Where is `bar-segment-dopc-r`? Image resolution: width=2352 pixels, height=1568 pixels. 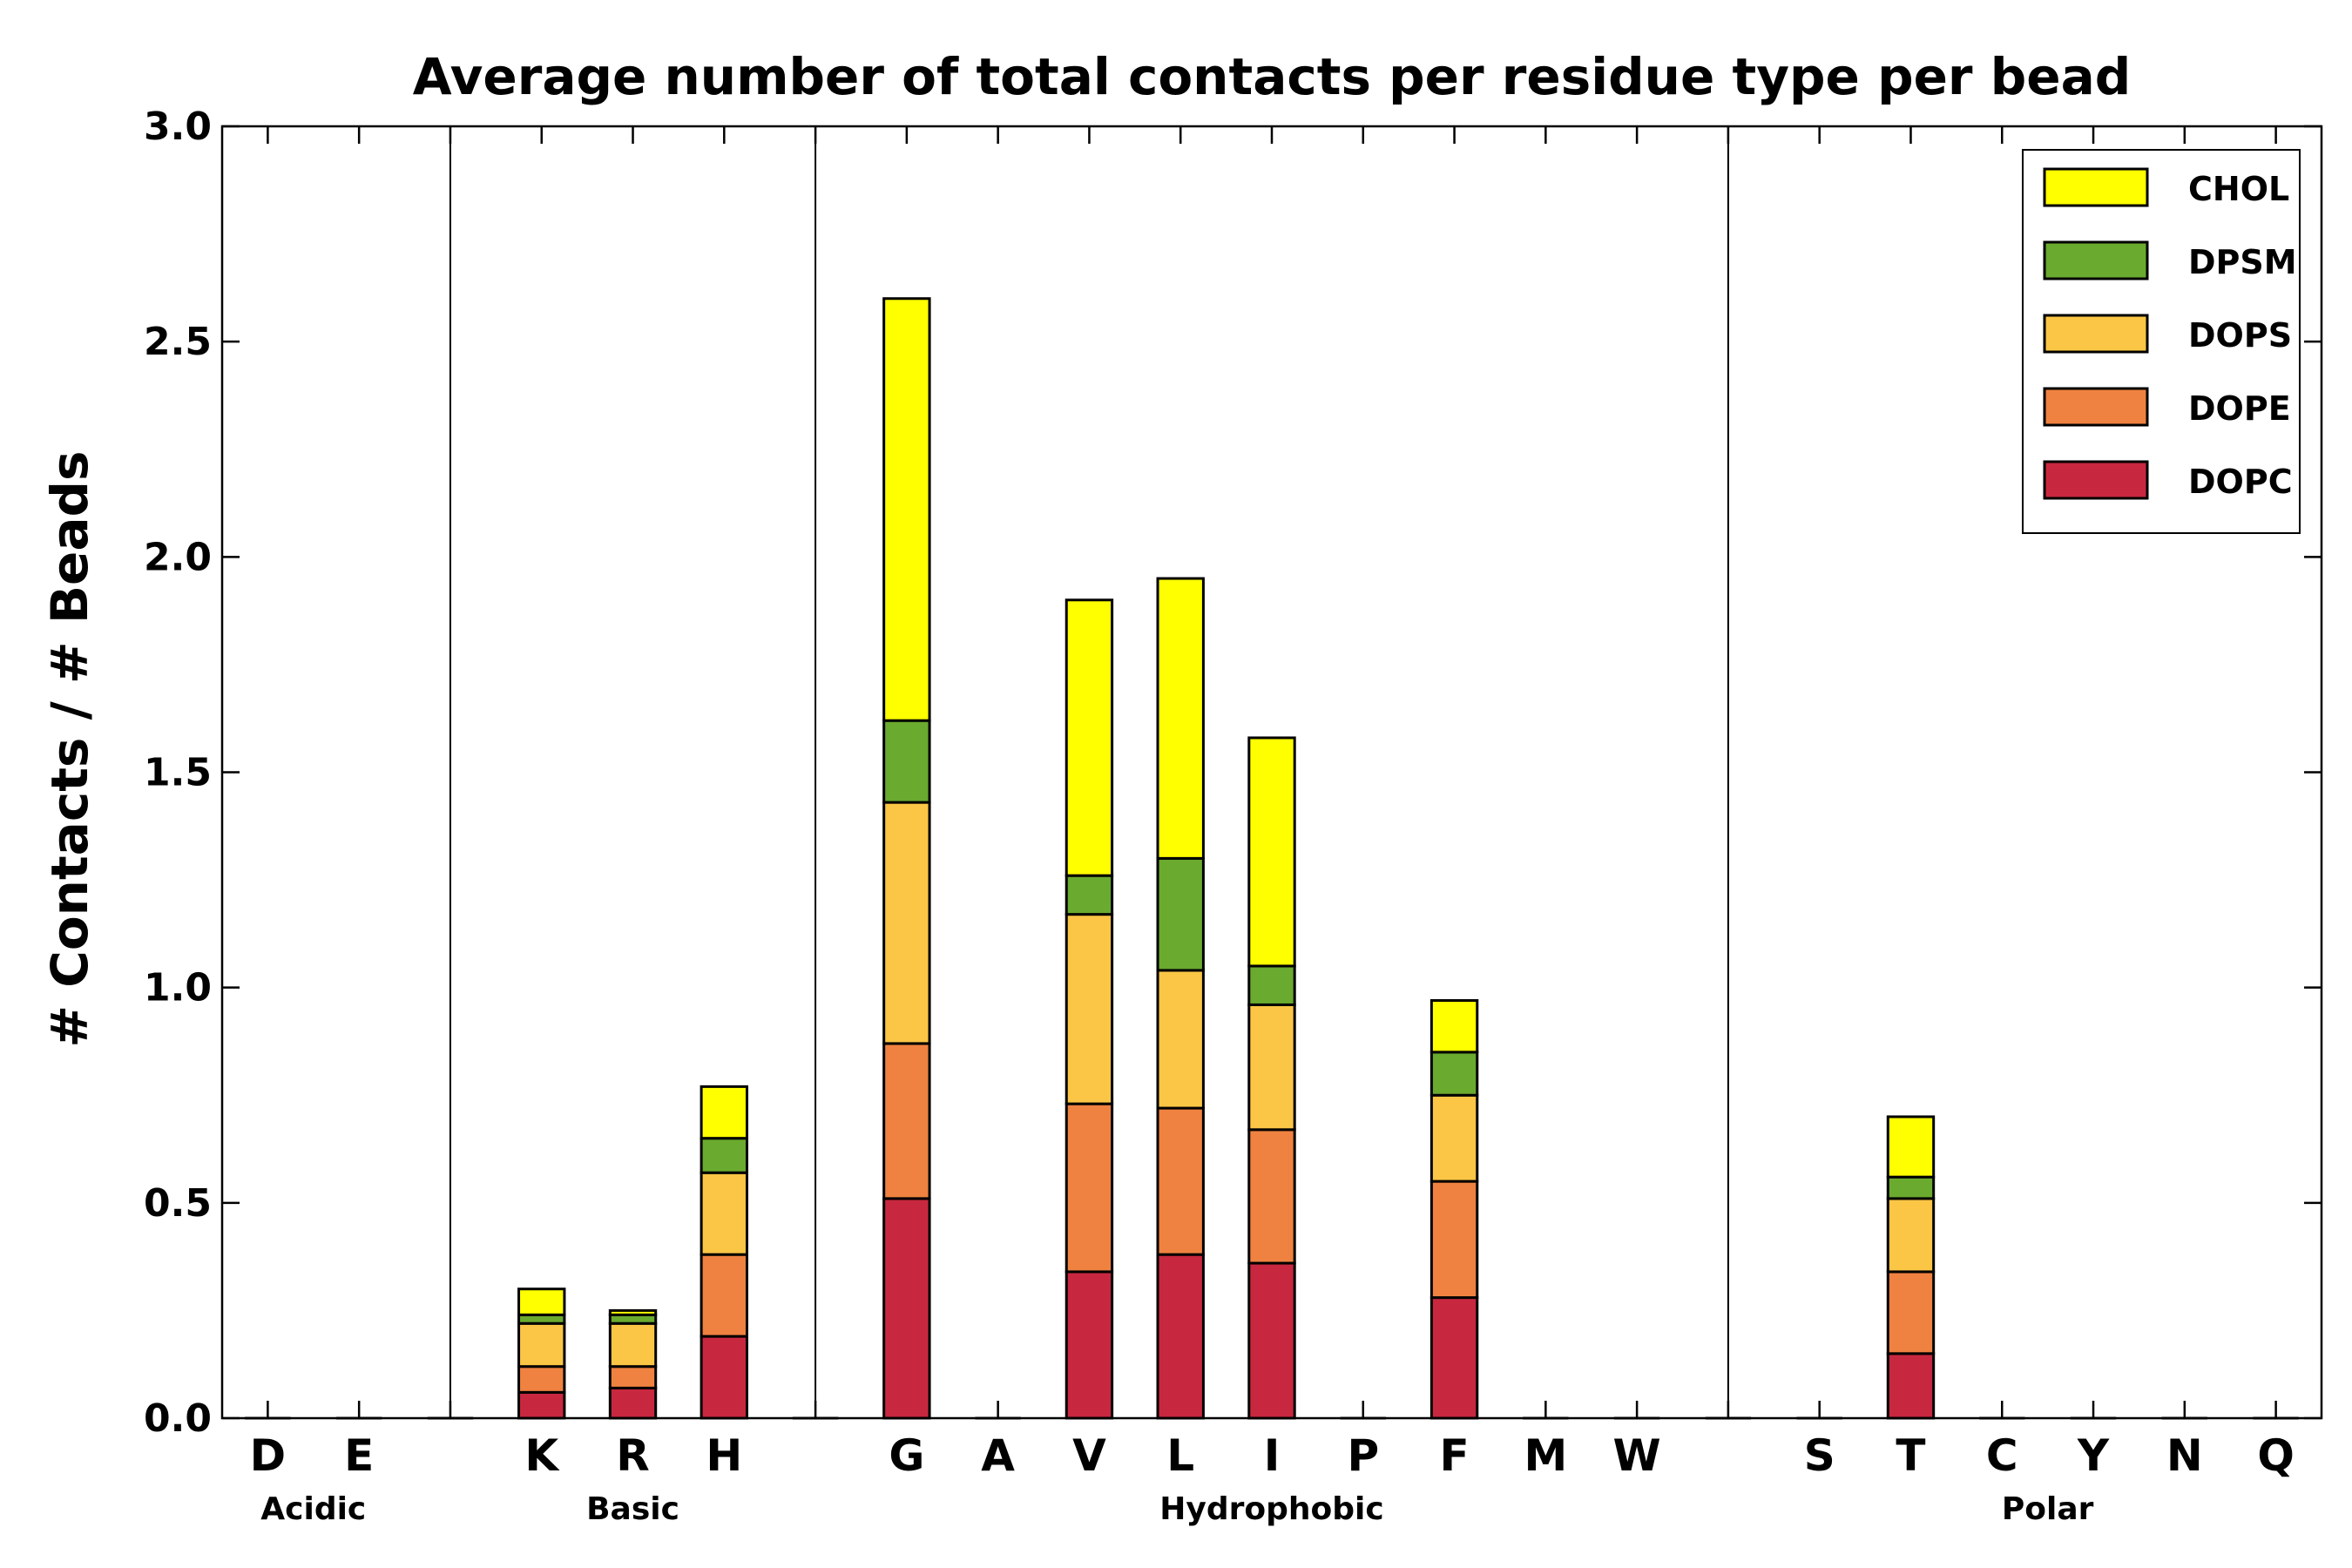 bar-segment-dopc-r is located at coordinates (633, 1403).